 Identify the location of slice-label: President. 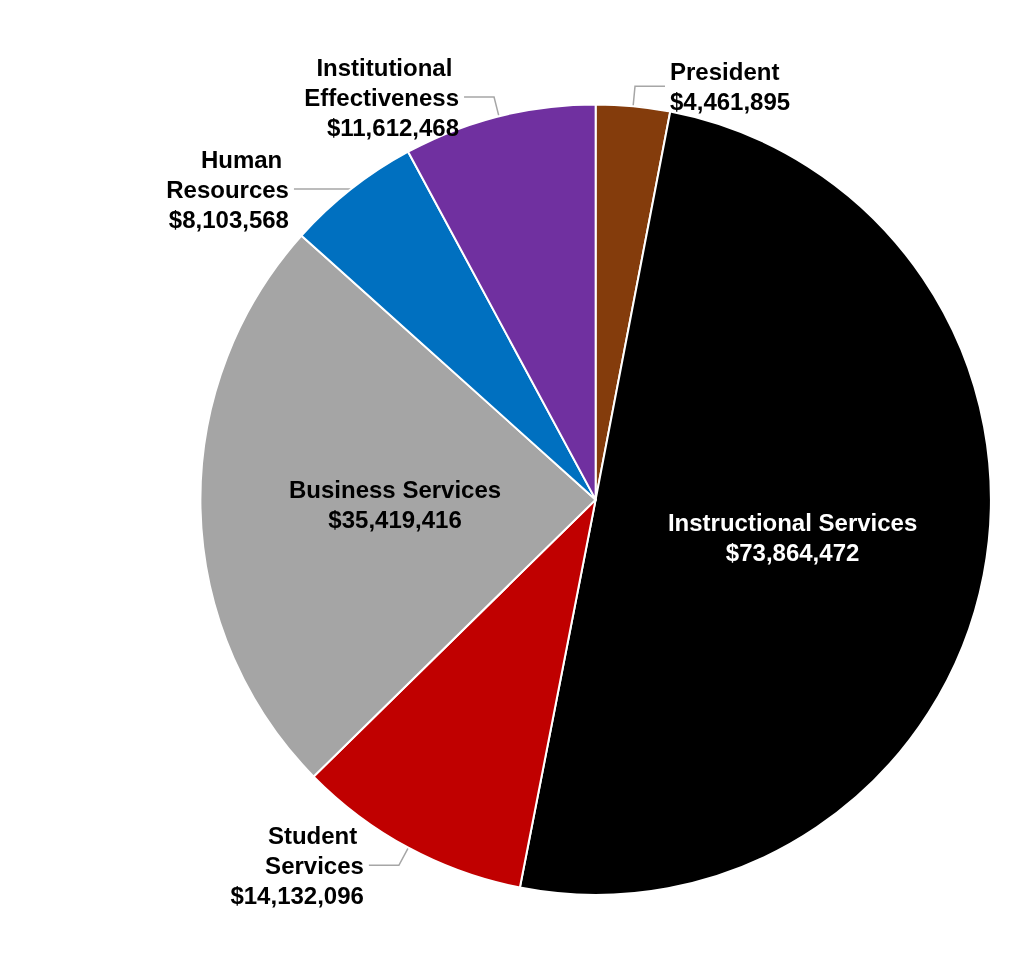
(725, 71).